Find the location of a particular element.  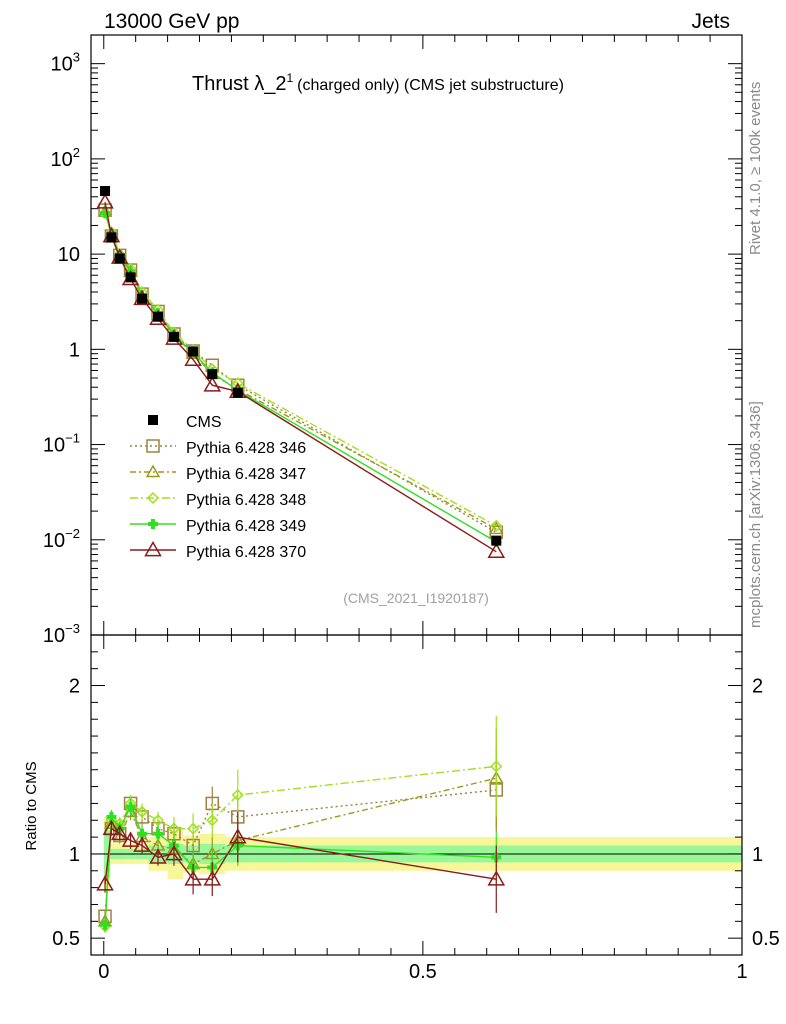

ratio-uncertainty-bands is located at coordinates (416, 853).